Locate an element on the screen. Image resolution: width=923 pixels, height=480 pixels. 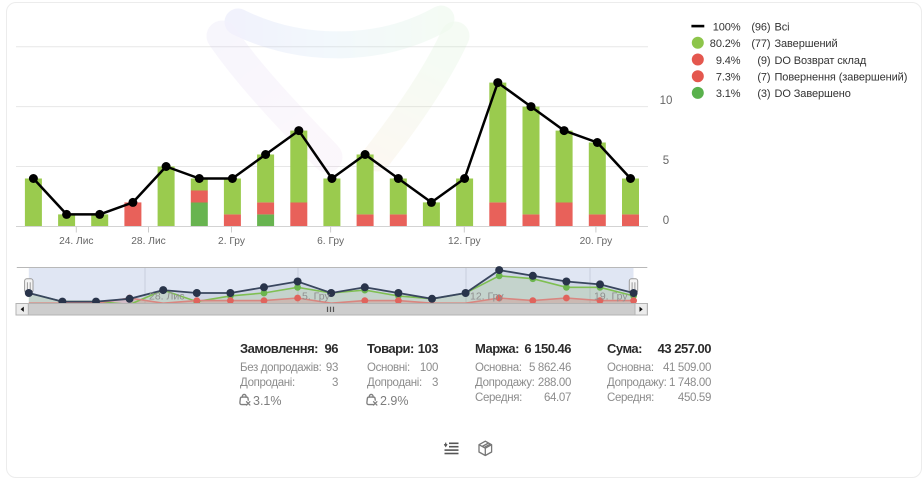
svg-text: (7) is located at coordinates (763, 78).